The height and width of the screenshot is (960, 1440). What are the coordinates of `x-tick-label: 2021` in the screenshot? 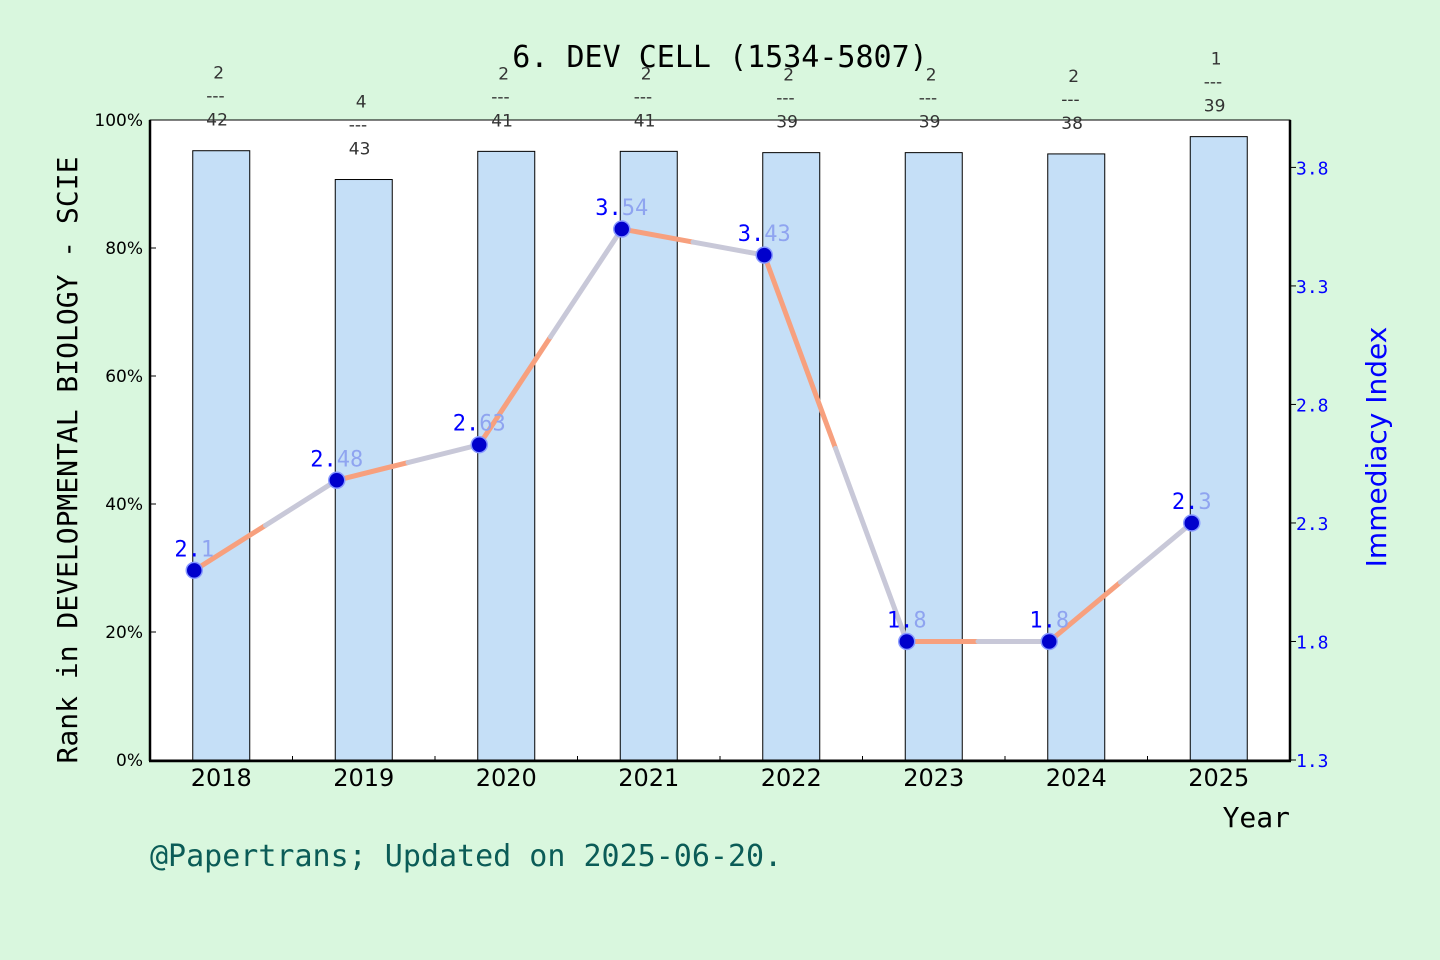 It's located at (648, 778).